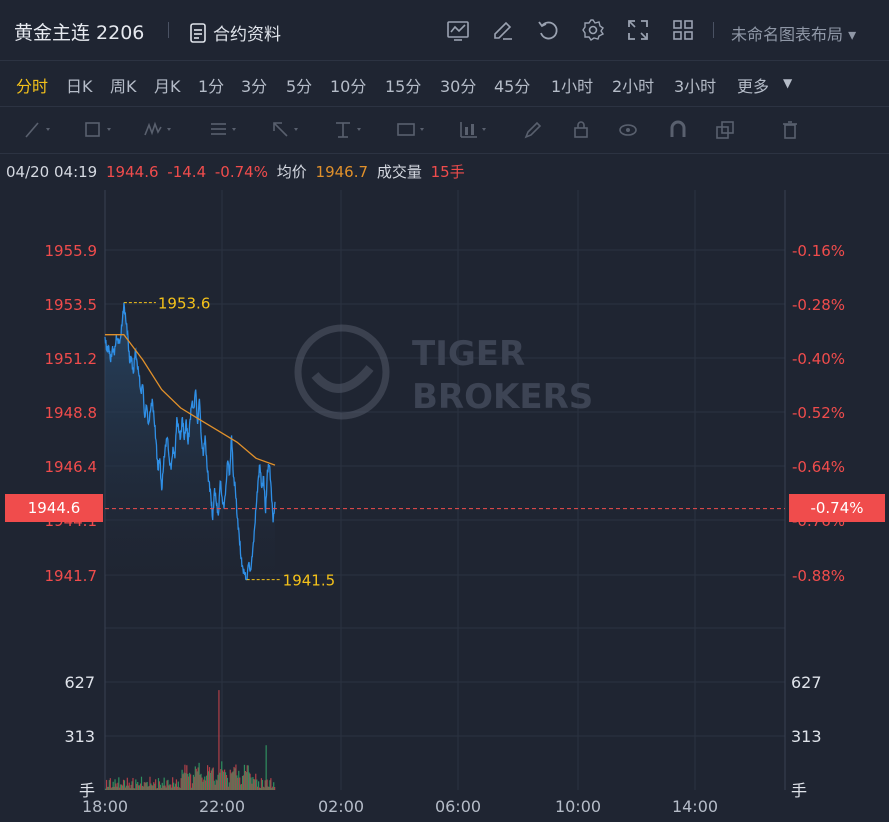  I want to click on period-tab: 45分, so click(512, 86).